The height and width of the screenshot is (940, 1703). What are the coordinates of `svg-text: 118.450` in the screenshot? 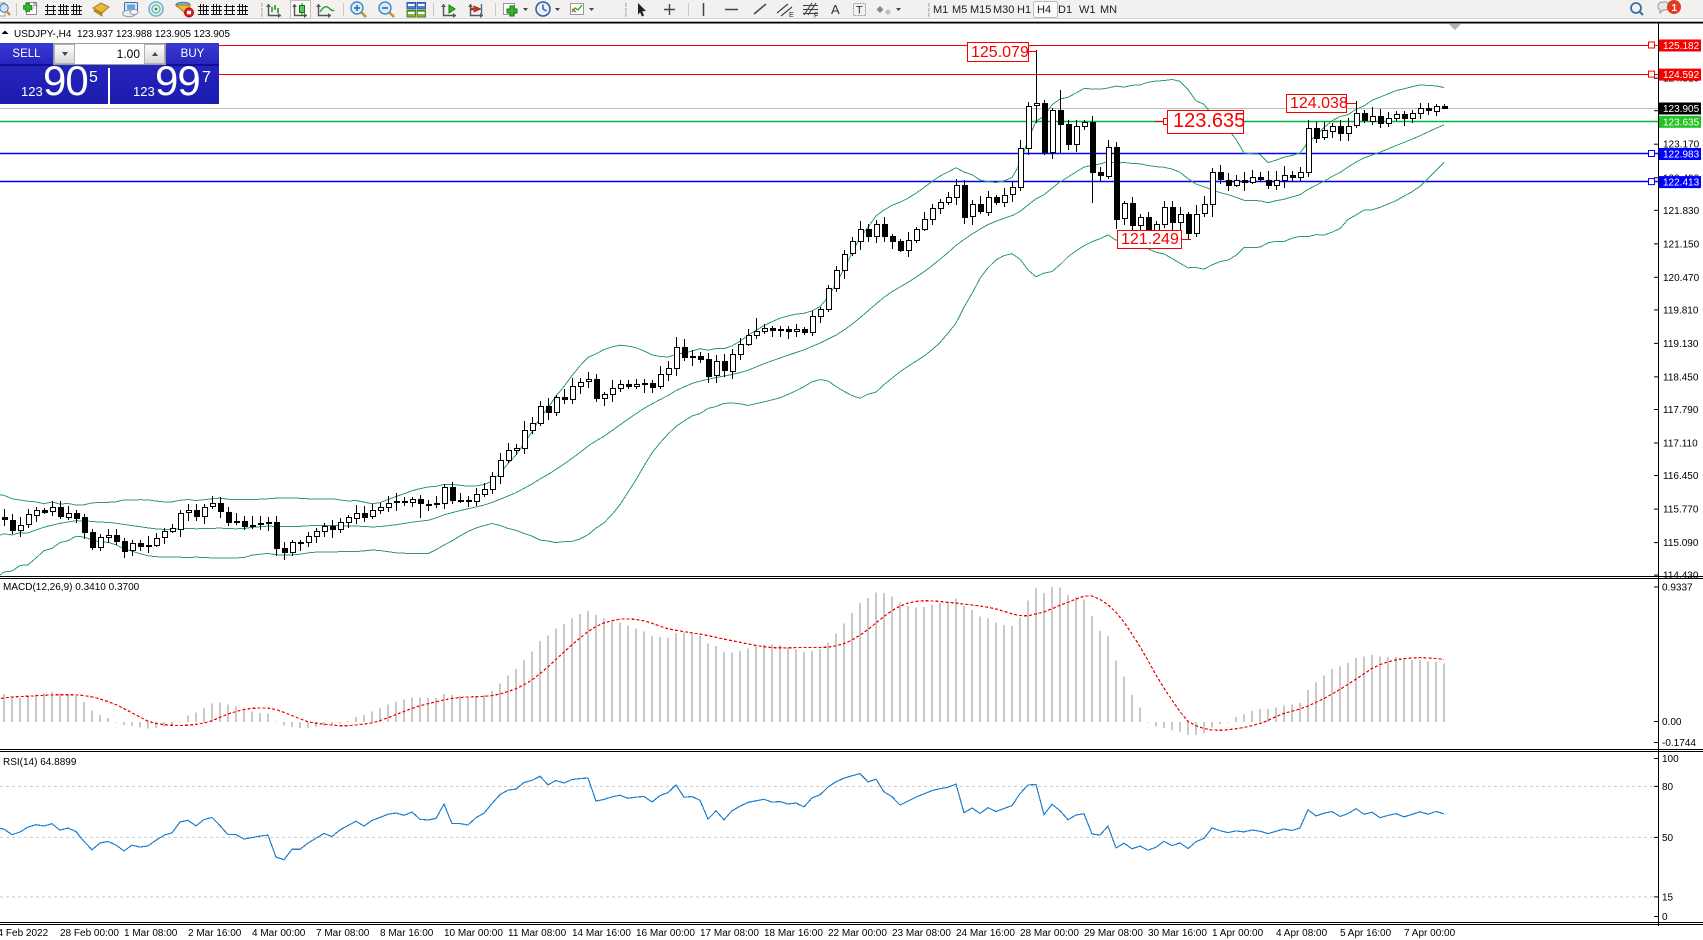 It's located at (1681, 377).